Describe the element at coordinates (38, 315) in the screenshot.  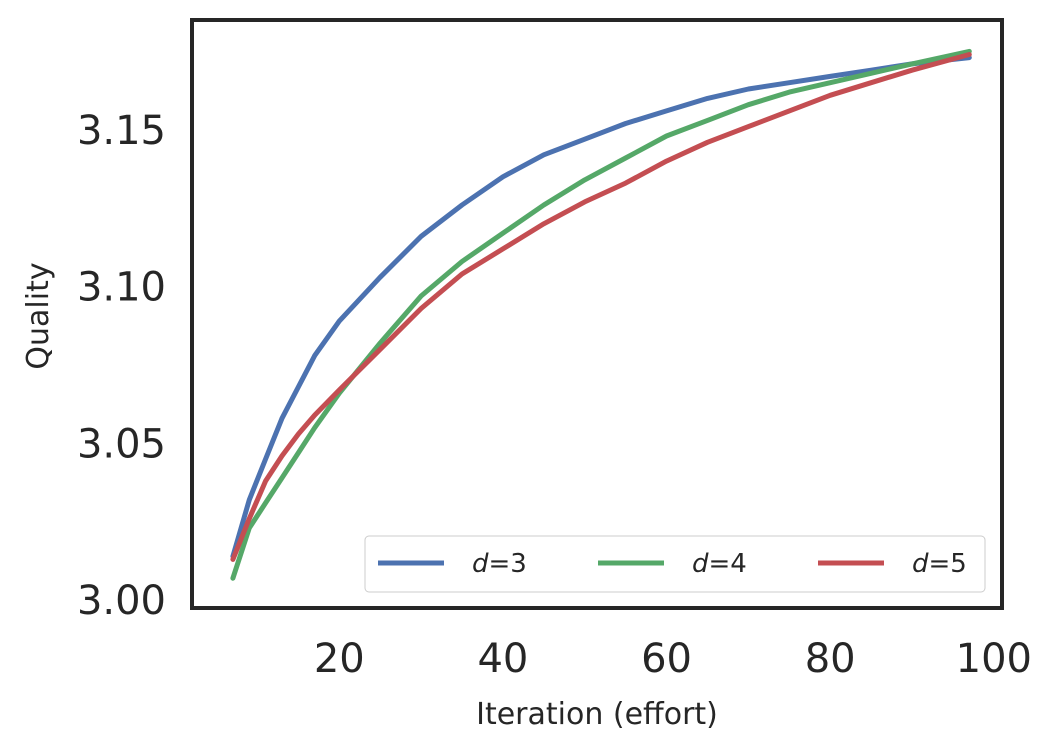
I see `y-axis-label: Quality` at that location.